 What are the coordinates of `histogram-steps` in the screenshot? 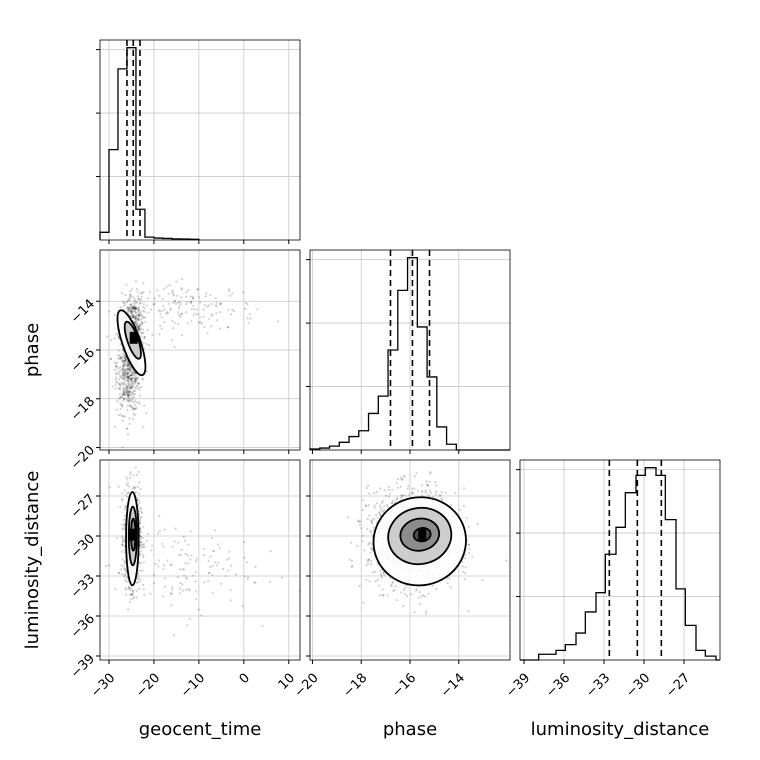 It's located at (149, 143).